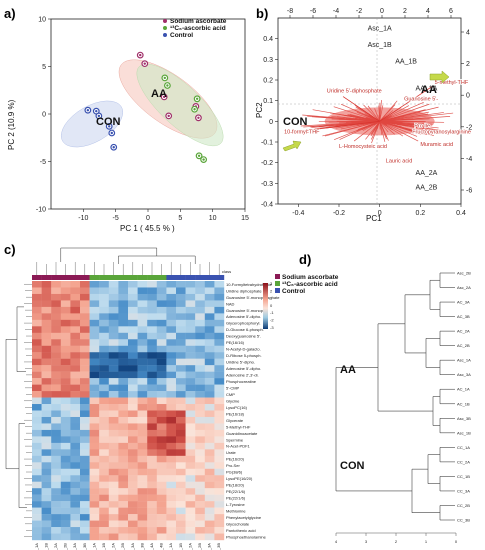  I want to click on pca-y-axis-label: PC 2 (10.9 %), so click(11, 124).